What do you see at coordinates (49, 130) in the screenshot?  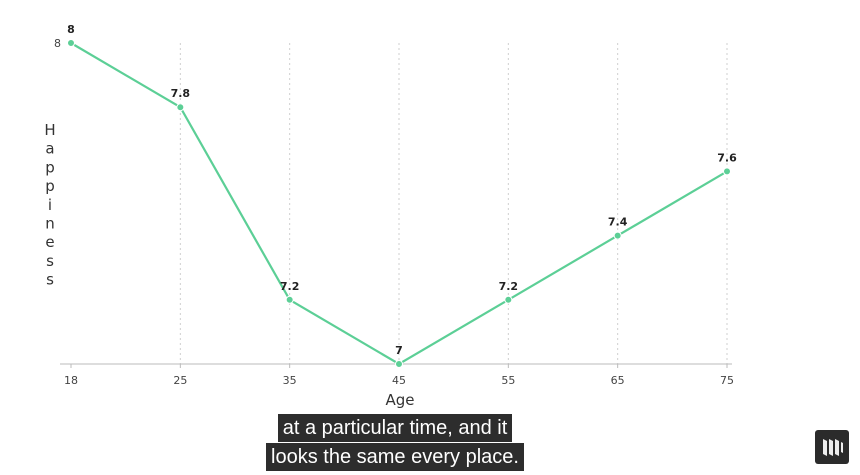 I see `y-axis-label-letter: H` at bounding box center [49, 130].